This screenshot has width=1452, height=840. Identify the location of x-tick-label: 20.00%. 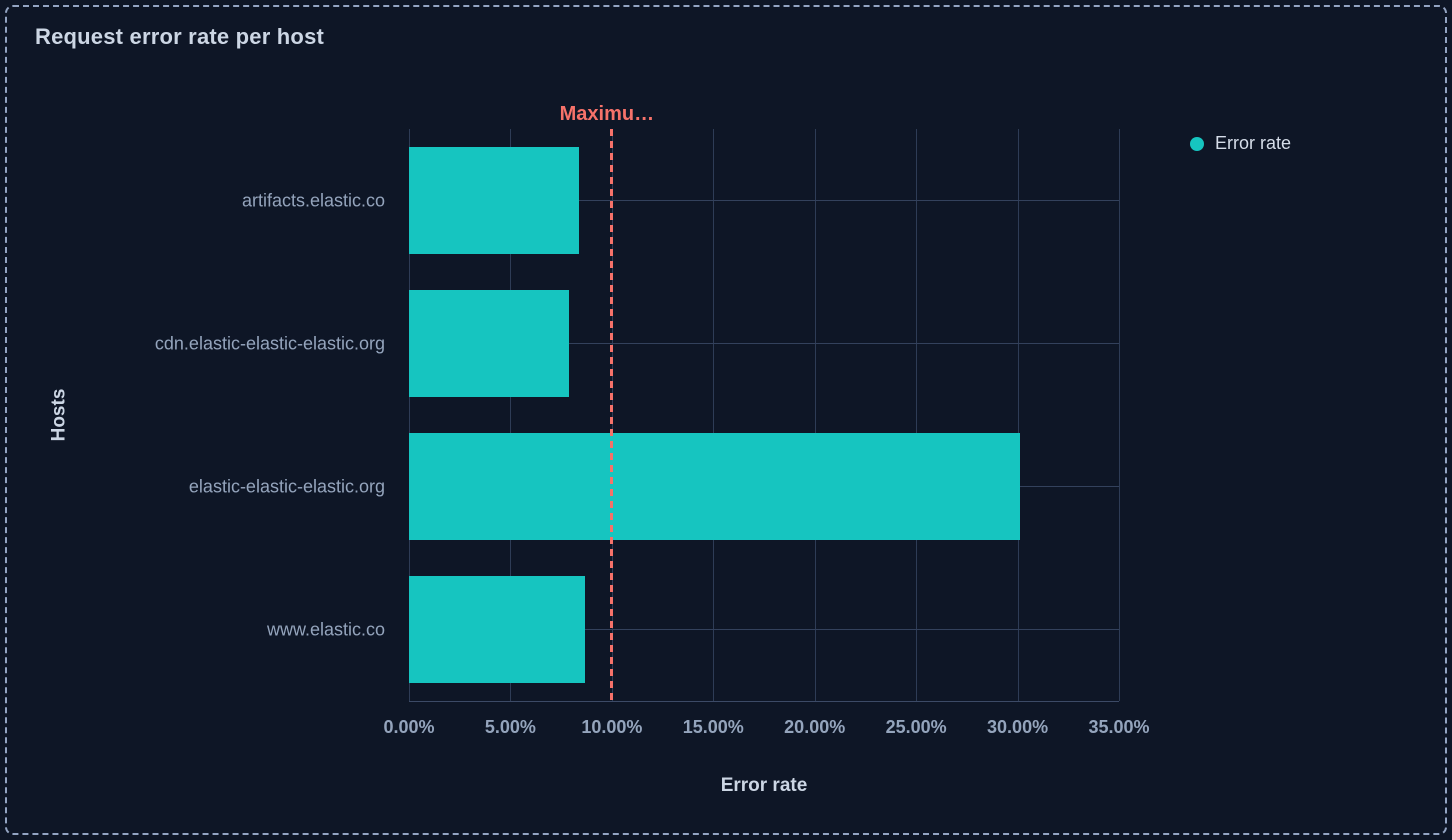
(815, 727).